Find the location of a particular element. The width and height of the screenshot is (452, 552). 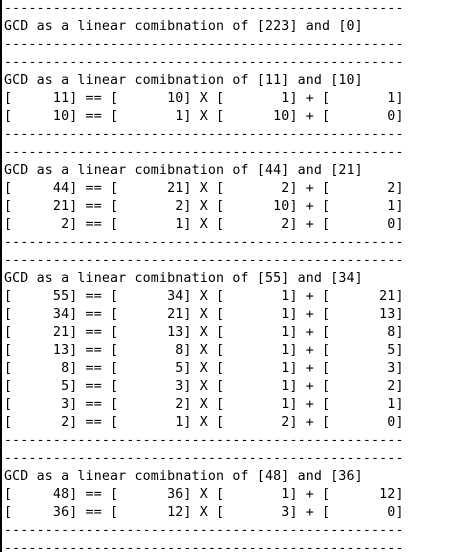

gcd-step-row: [ 48] == [ 36] X [ 1] + [ 12] is located at coordinates (204, 494).